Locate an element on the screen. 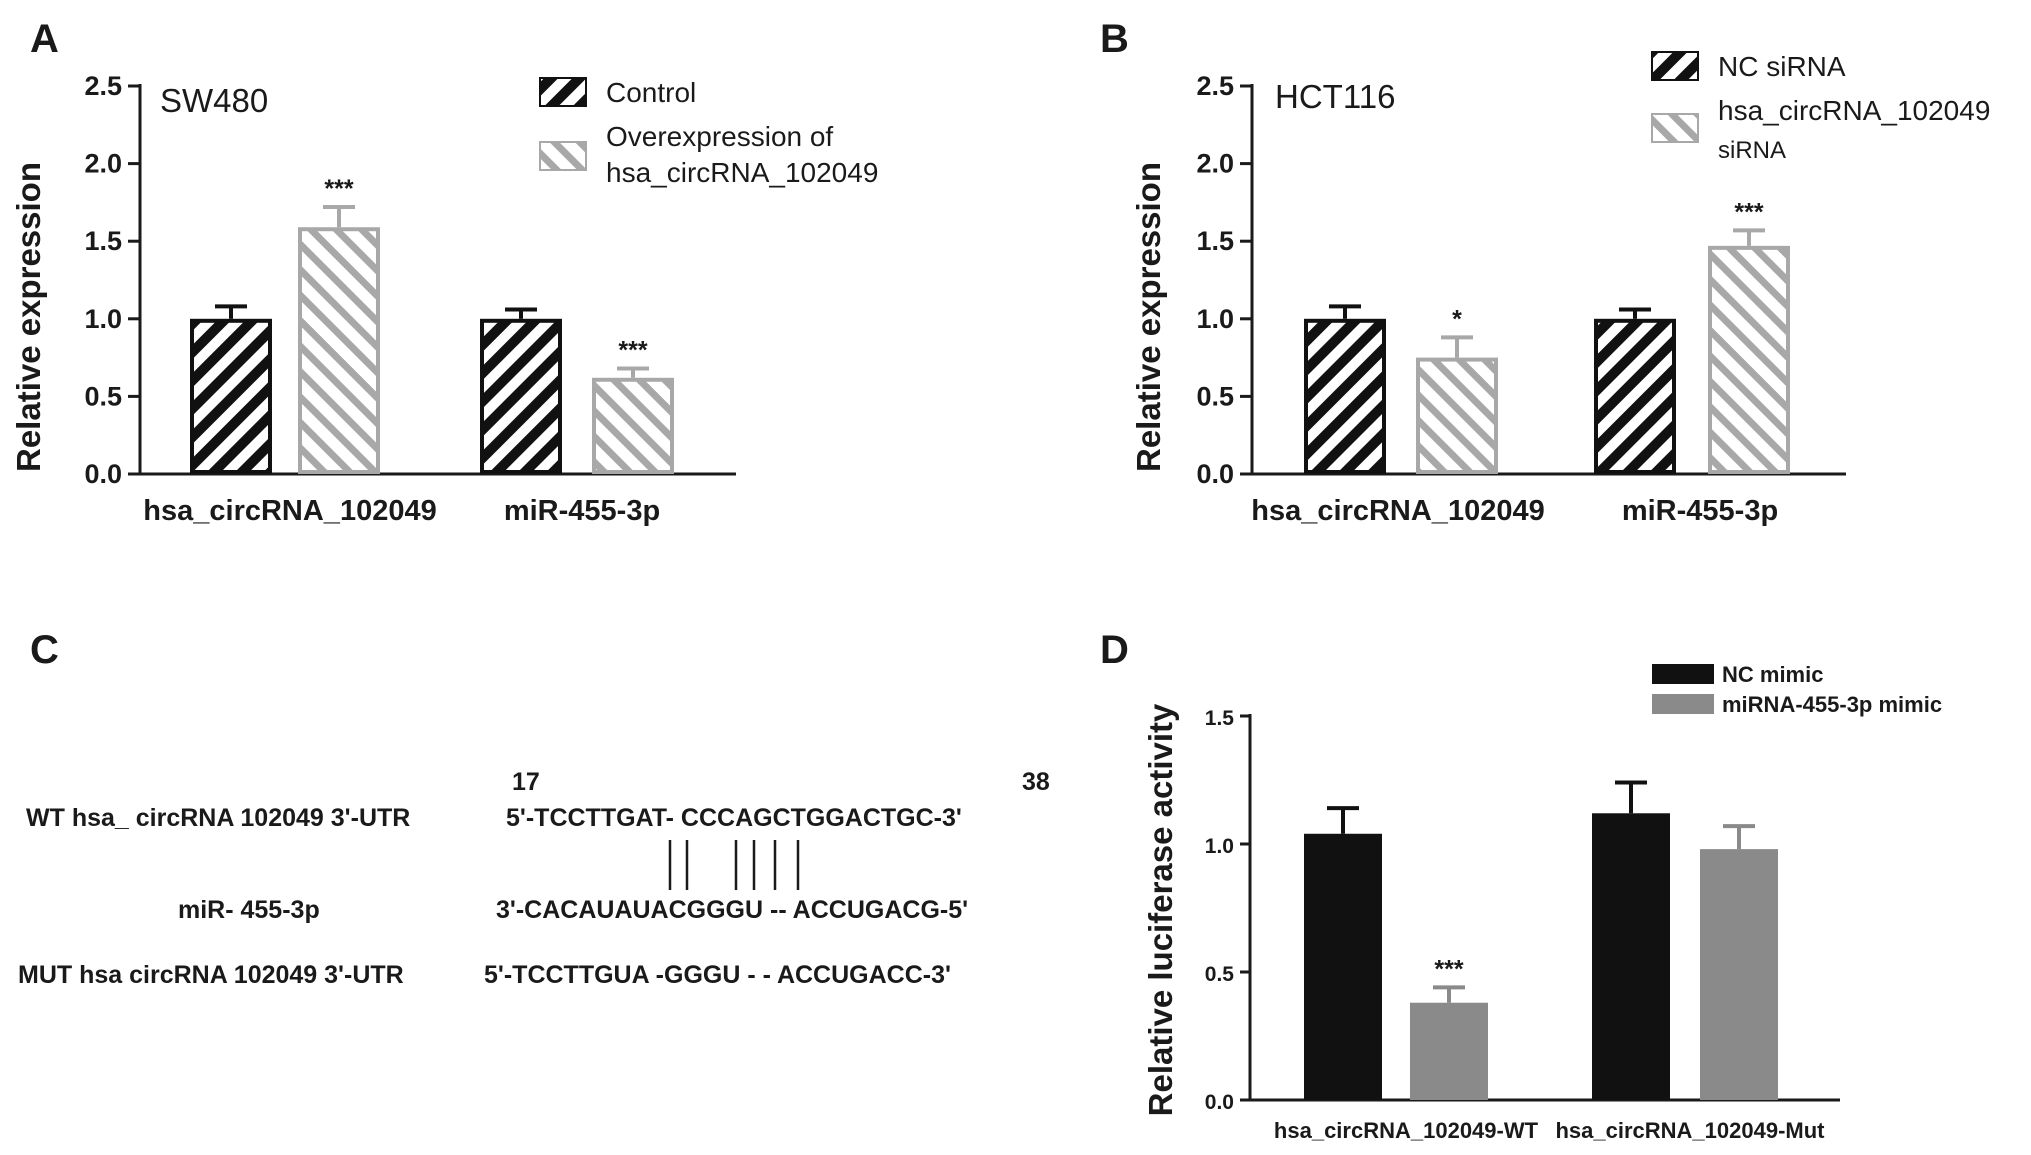 This screenshot has width=2031, height=1155. legend-swatch-control is located at coordinates (563, 92).